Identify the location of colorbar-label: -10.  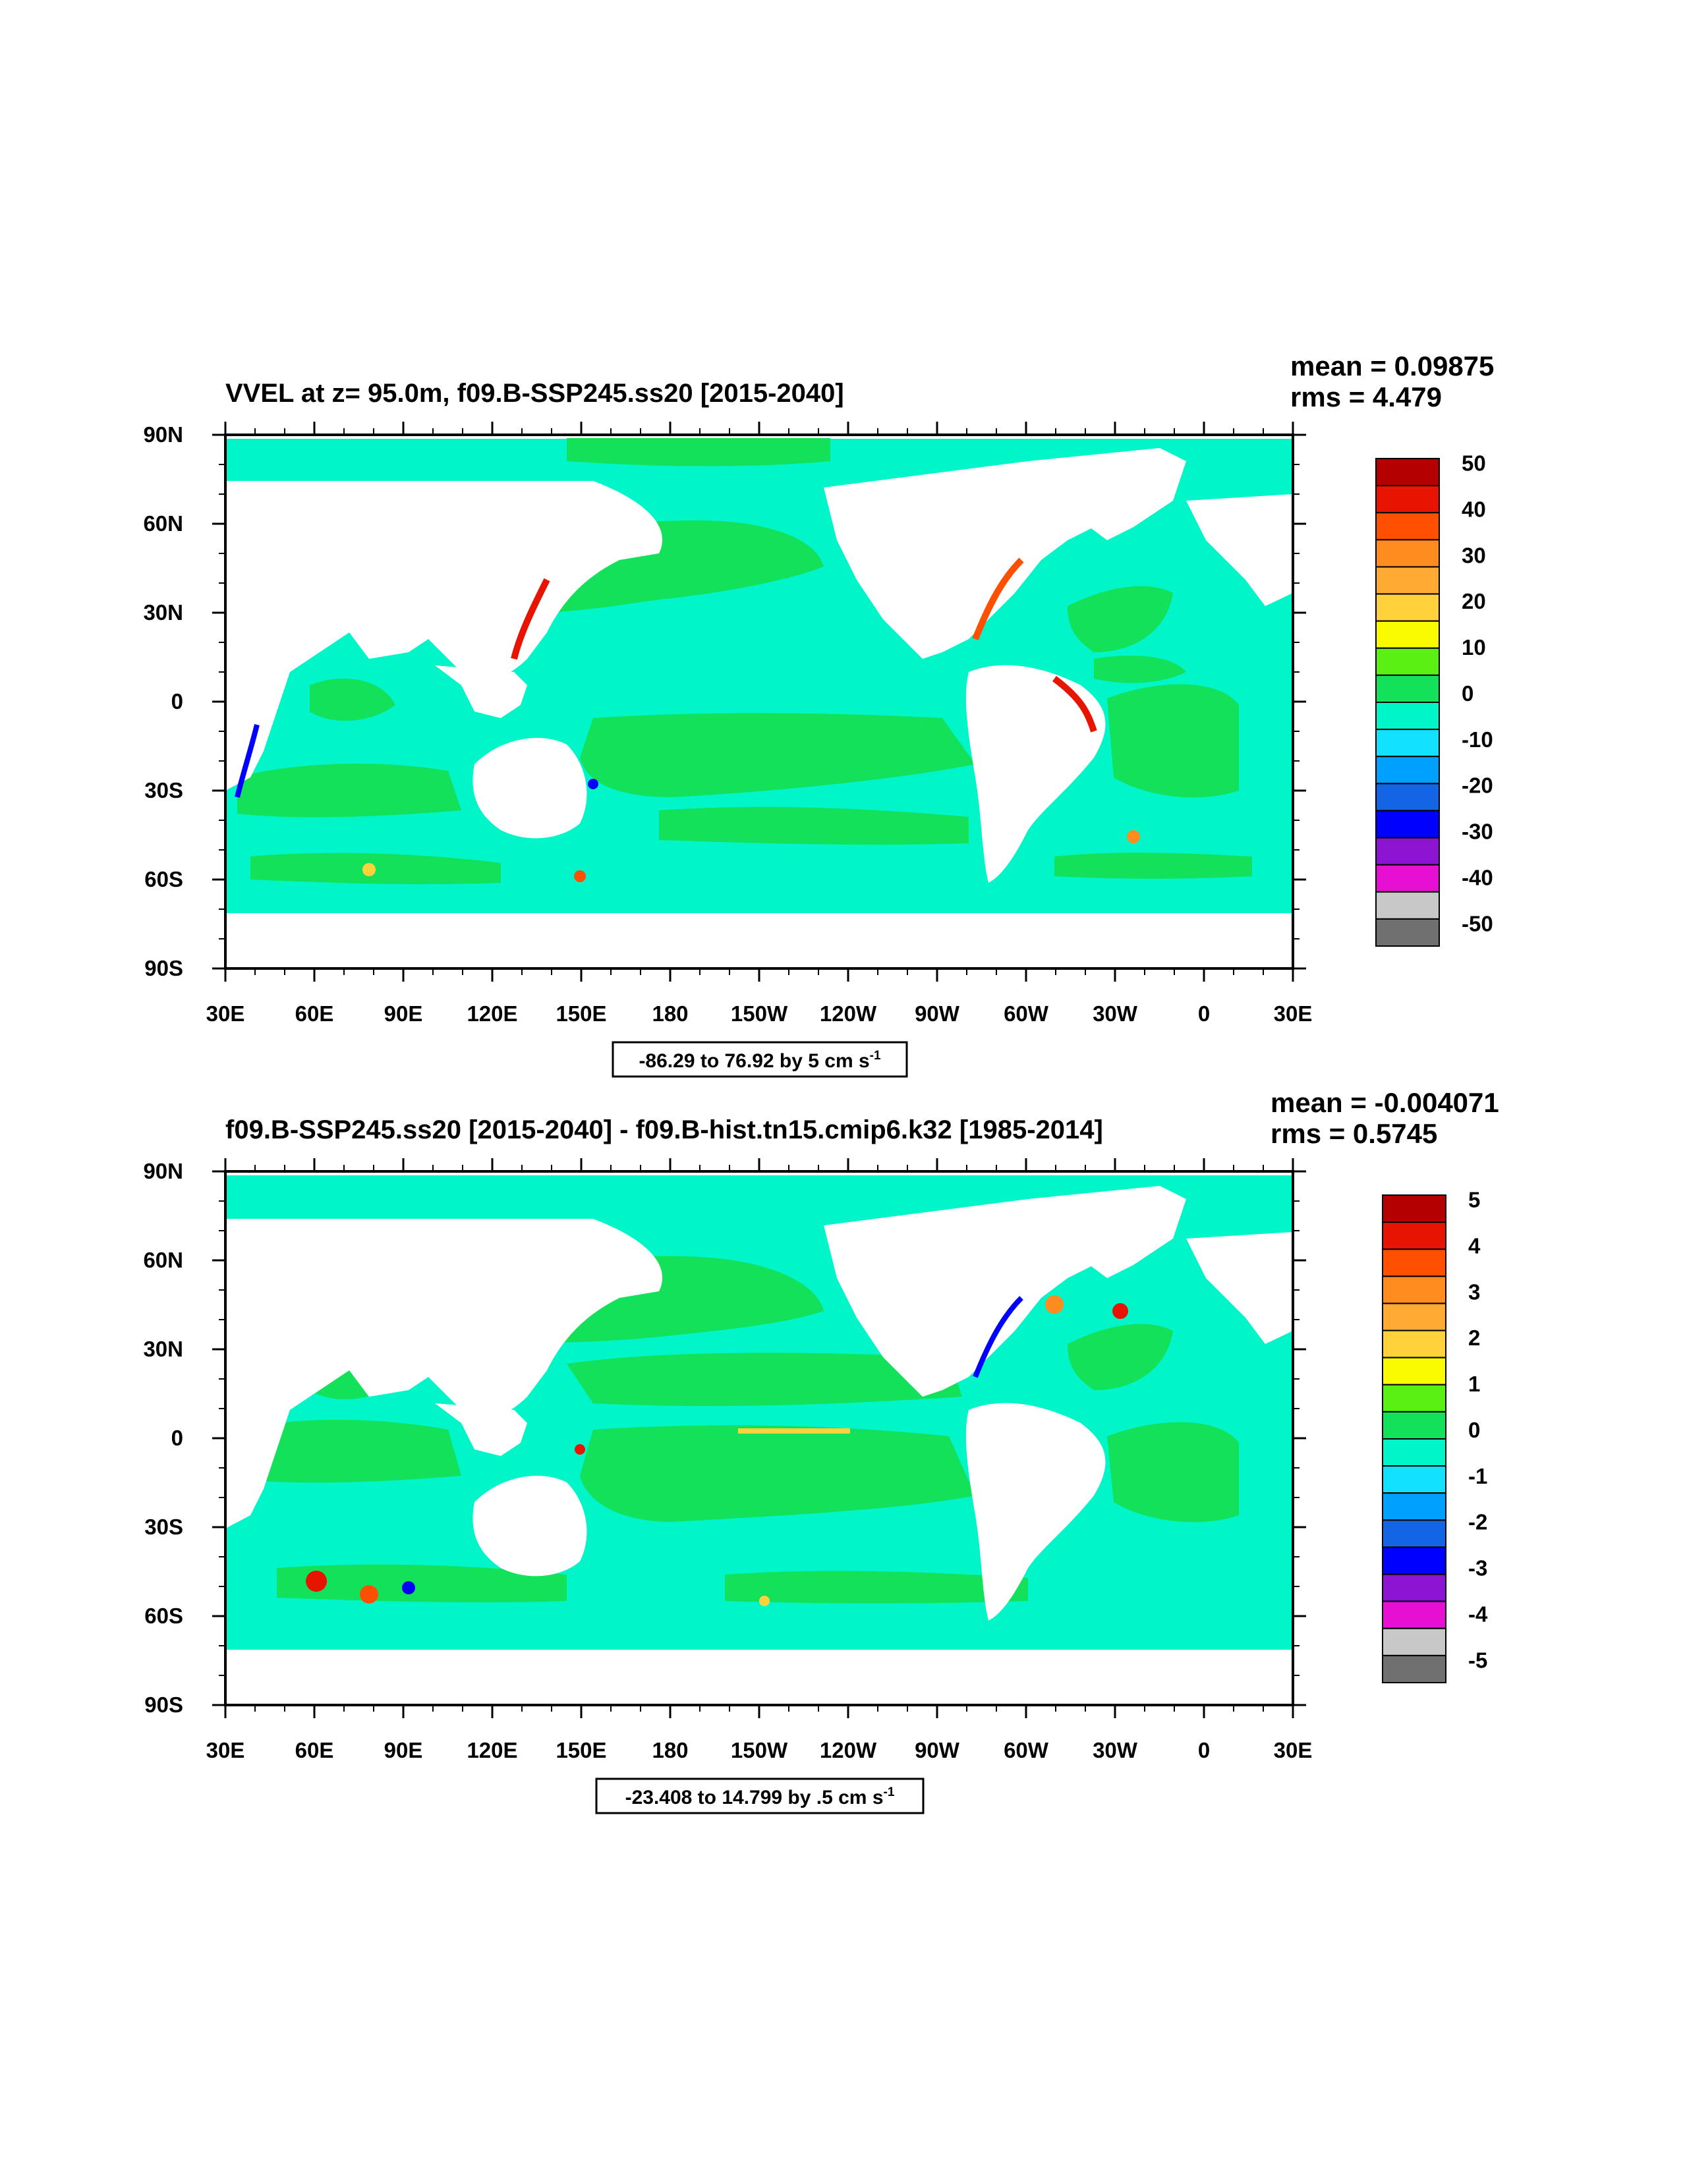
(1477, 739).